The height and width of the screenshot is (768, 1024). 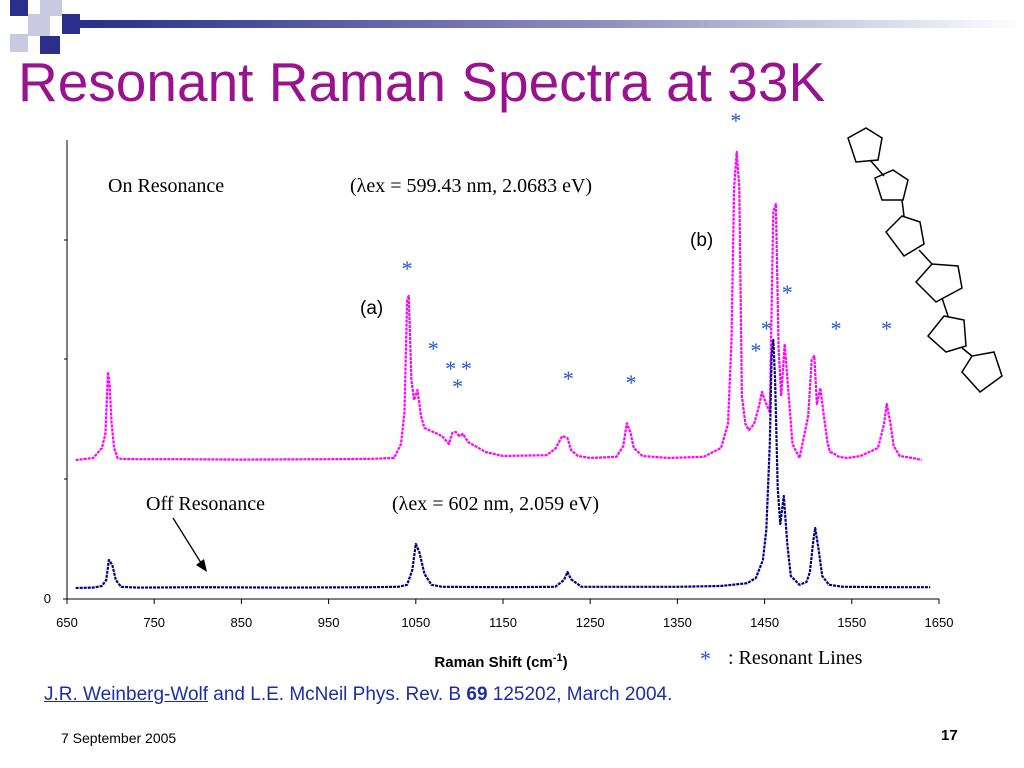 What do you see at coordinates (565, 662) in the screenshot?
I see `x-axis-label-close: )` at bounding box center [565, 662].